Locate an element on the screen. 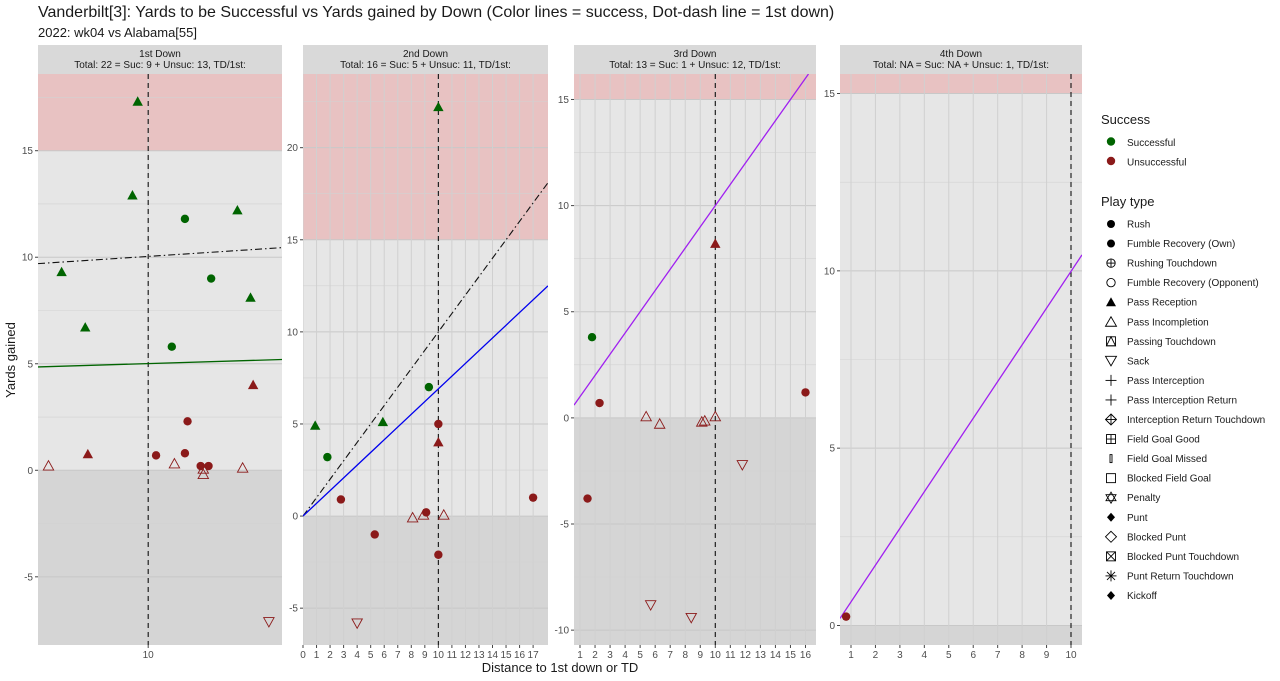  filled-diamond-icon is located at coordinates (1111, 517).